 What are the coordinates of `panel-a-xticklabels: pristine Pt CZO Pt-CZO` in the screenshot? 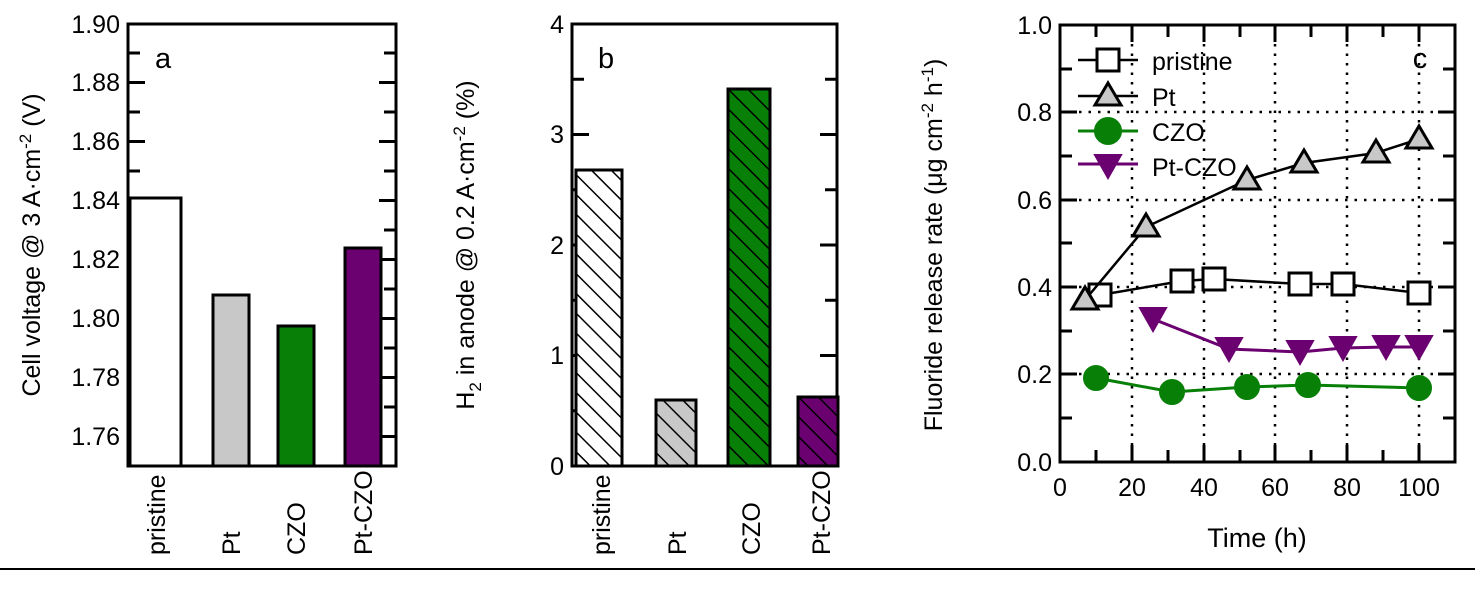 It's located at (260, 512).